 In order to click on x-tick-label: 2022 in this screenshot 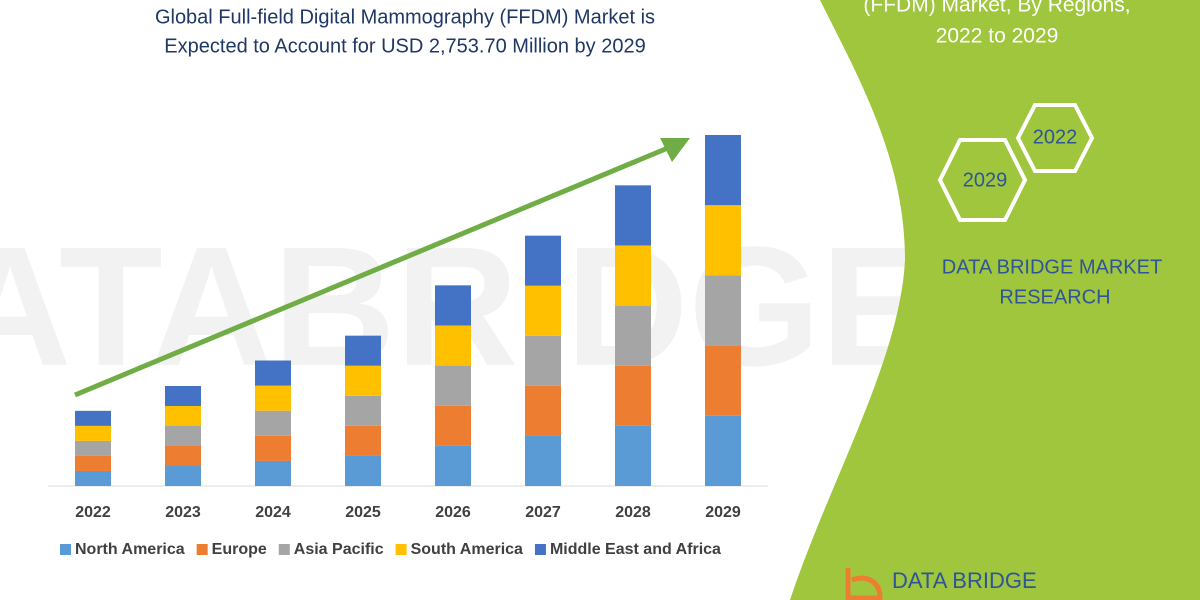, I will do `click(93, 512)`.